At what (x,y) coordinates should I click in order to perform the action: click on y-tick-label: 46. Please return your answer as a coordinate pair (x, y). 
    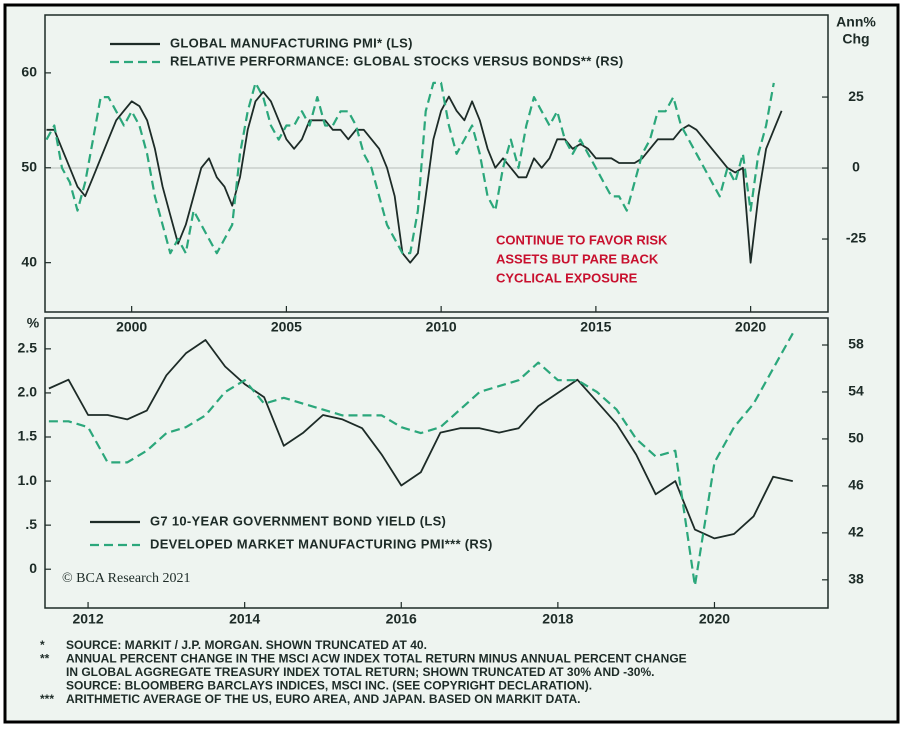
    Looking at the image, I should click on (856, 485).